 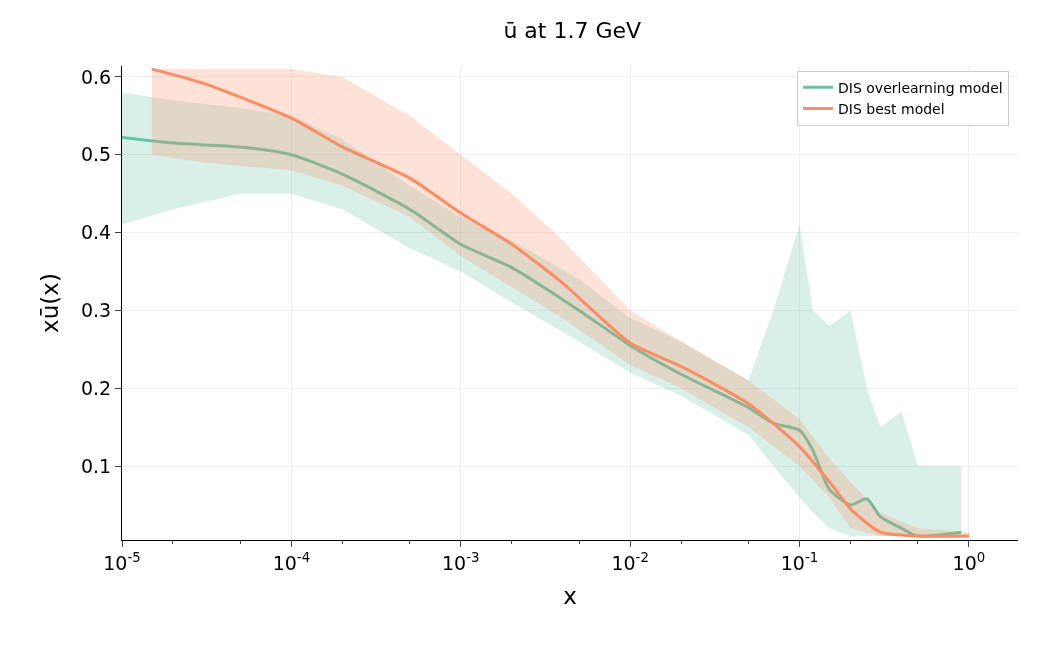 What do you see at coordinates (891, 109) in the screenshot?
I see `legend-label: DIS best model` at bounding box center [891, 109].